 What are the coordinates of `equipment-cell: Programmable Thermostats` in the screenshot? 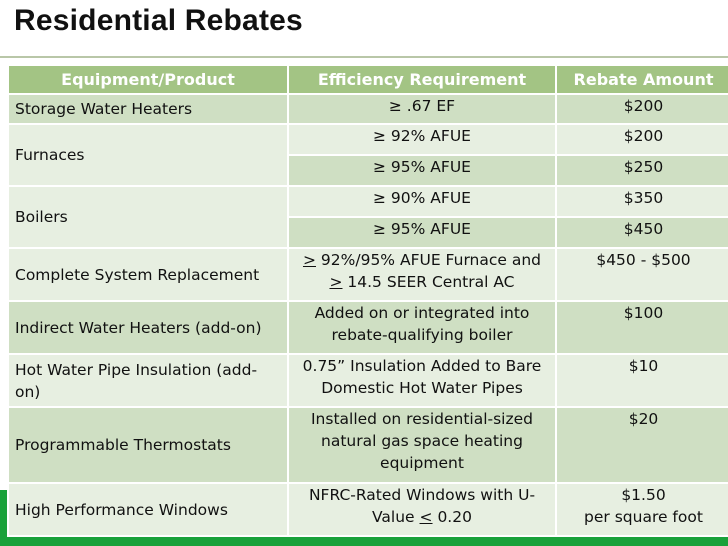 It's located at (148, 445).